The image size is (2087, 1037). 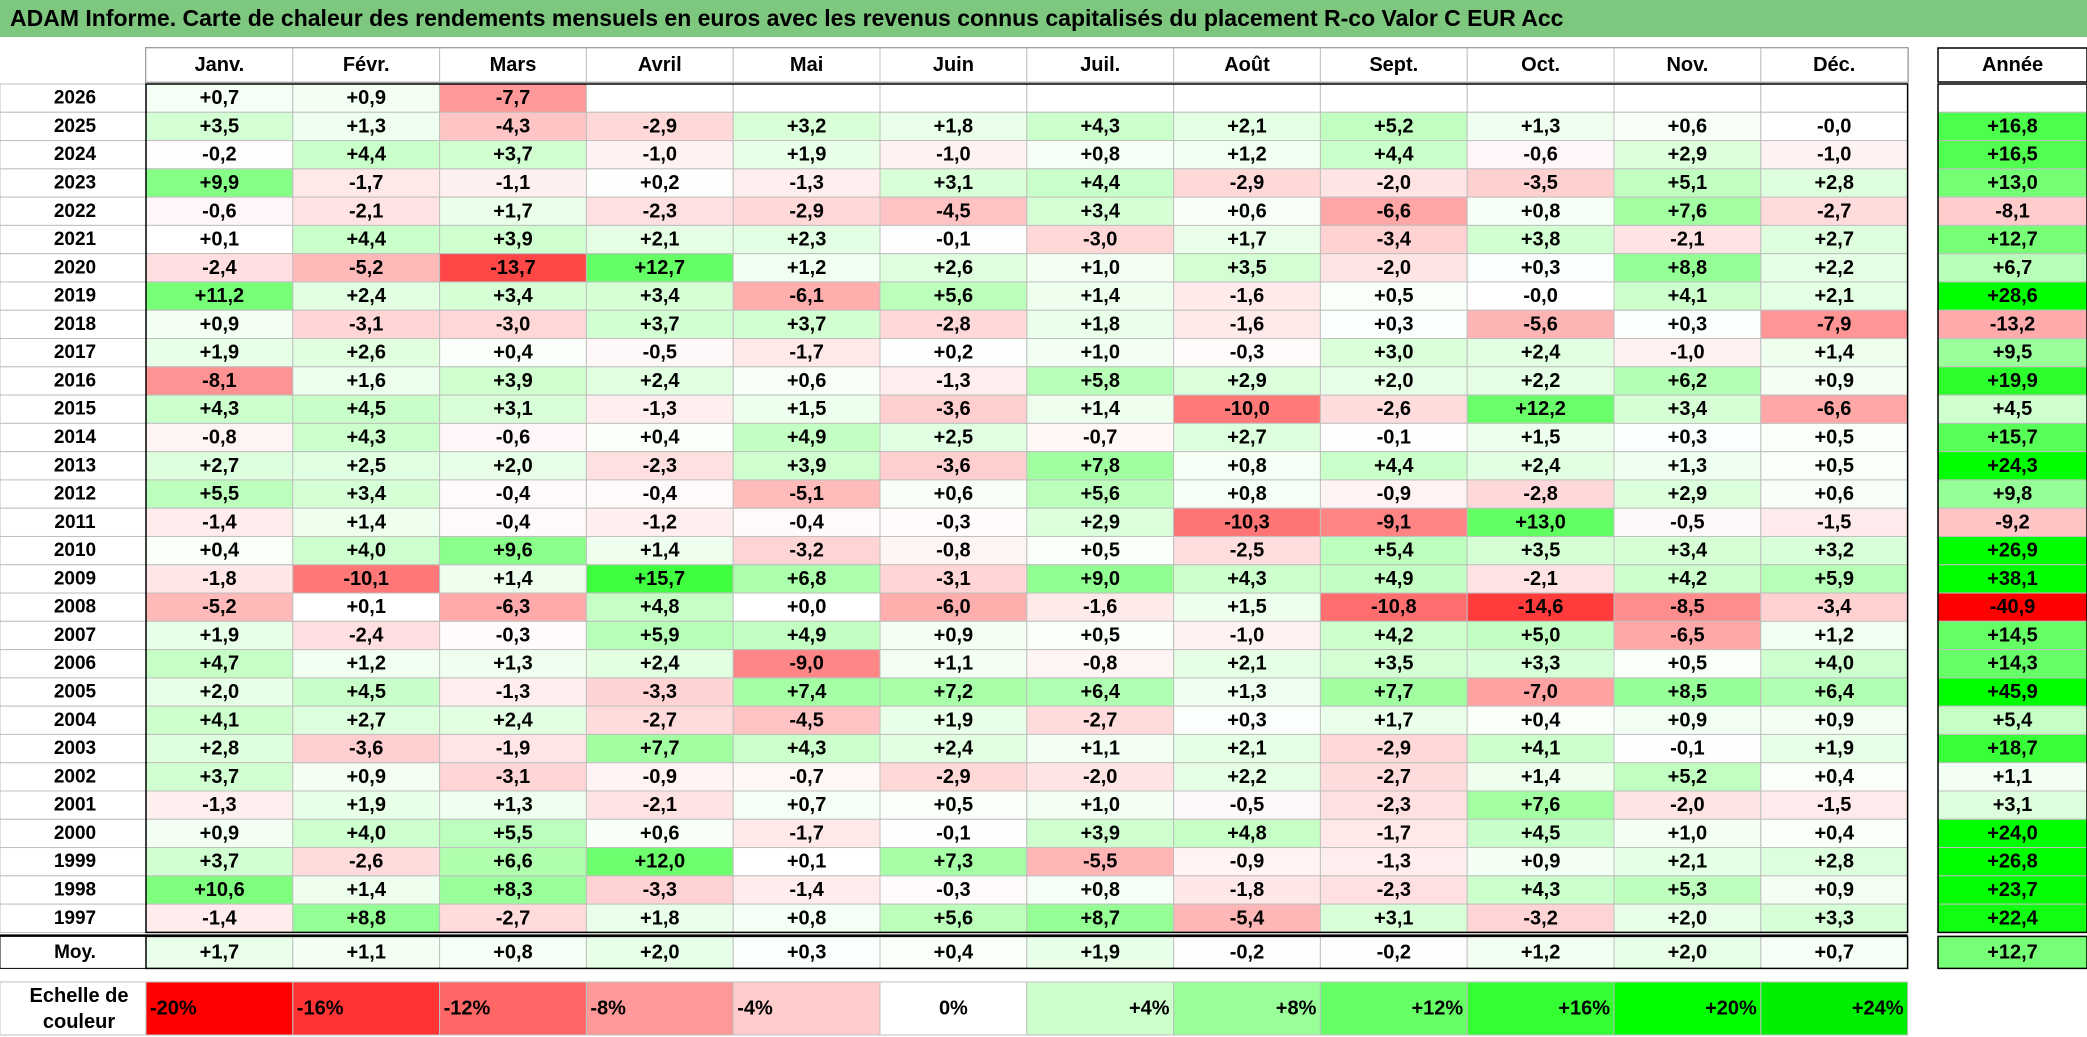 What do you see at coordinates (79, 1022) in the screenshot?
I see `color-scale-label-line2: couleur` at bounding box center [79, 1022].